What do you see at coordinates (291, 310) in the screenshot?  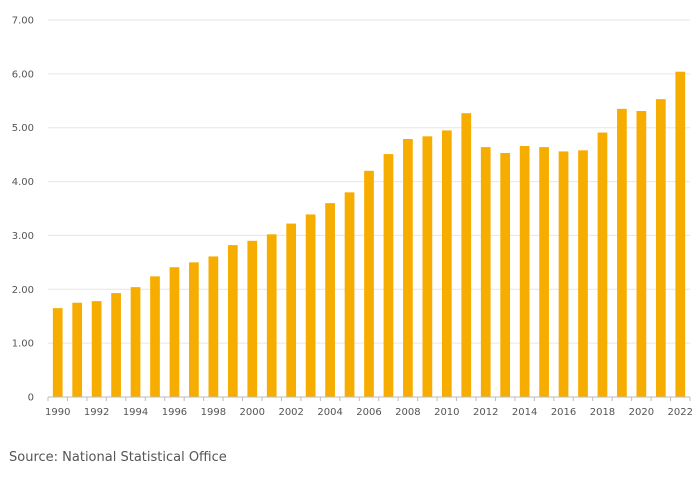 I see `bar-2002` at bounding box center [291, 310].